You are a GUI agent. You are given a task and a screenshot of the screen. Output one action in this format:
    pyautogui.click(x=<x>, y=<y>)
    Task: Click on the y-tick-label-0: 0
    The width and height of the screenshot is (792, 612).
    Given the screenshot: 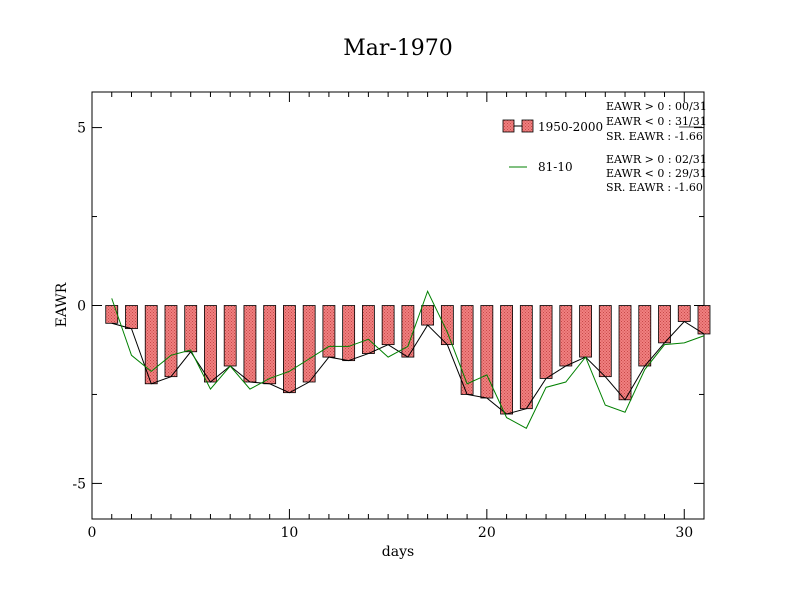 What is the action you would take?
    pyautogui.click(x=81, y=307)
    